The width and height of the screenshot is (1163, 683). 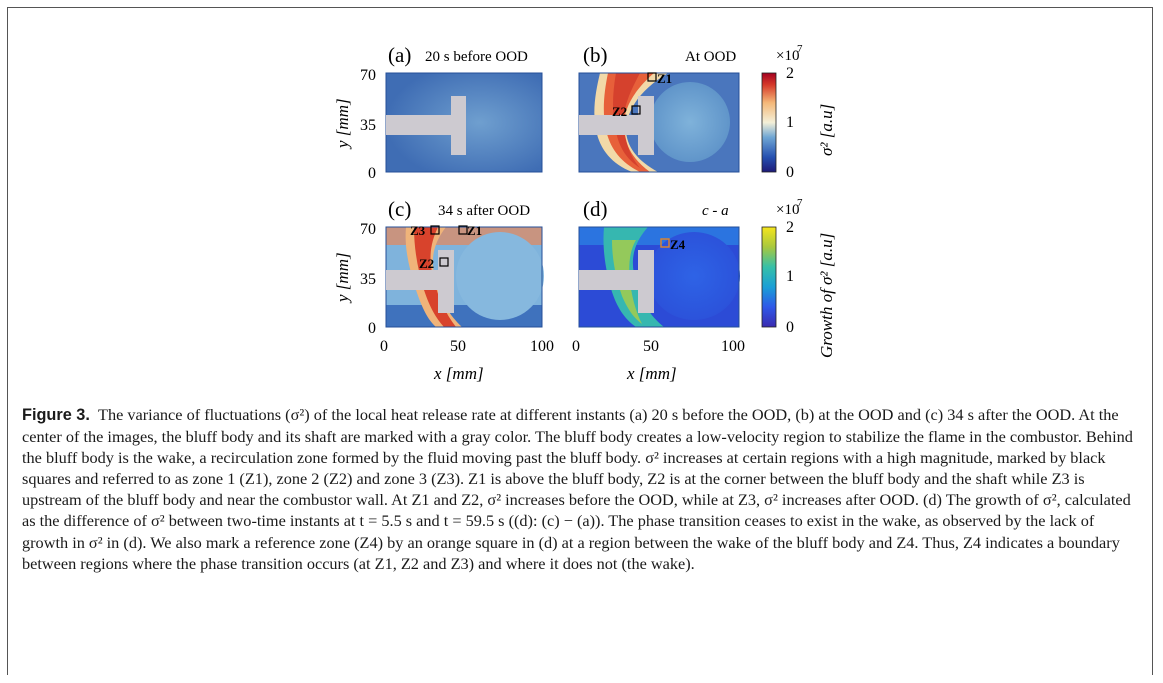 What do you see at coordinates (368, 125) in the screenshot?
I see `y-tick-35-top: 35` at bounding box center [368, 125].